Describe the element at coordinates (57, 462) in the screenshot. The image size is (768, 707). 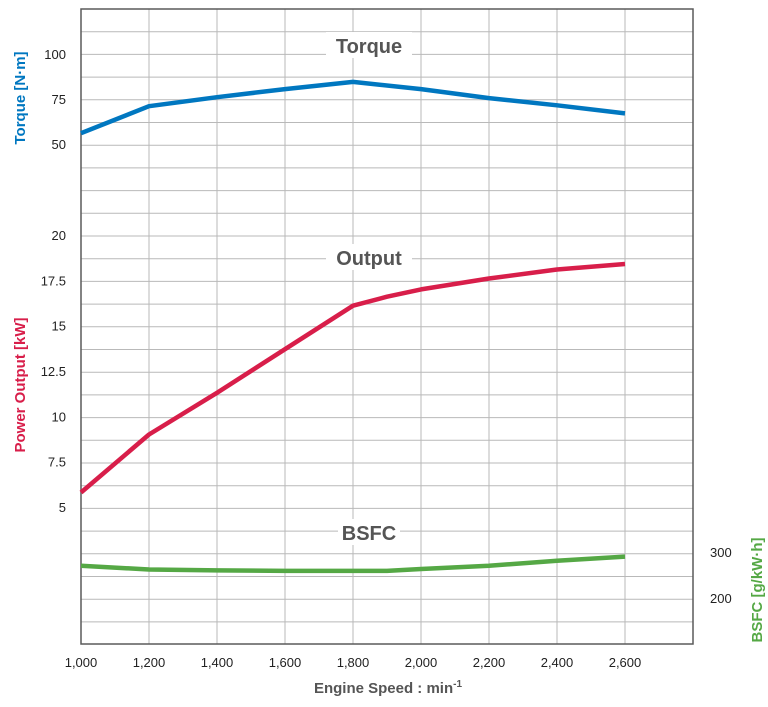
I see `power-tick-label: 7.5` at that location.